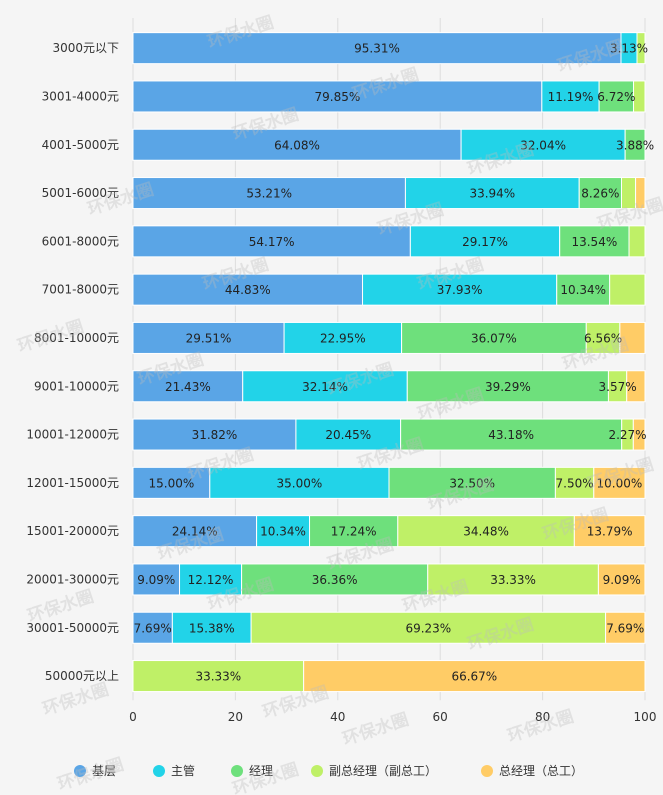  What do you see at coordinates (72, 435) in the screenshot?
I see `category-label: 10001-12000元` at bounding box center [72, 435].